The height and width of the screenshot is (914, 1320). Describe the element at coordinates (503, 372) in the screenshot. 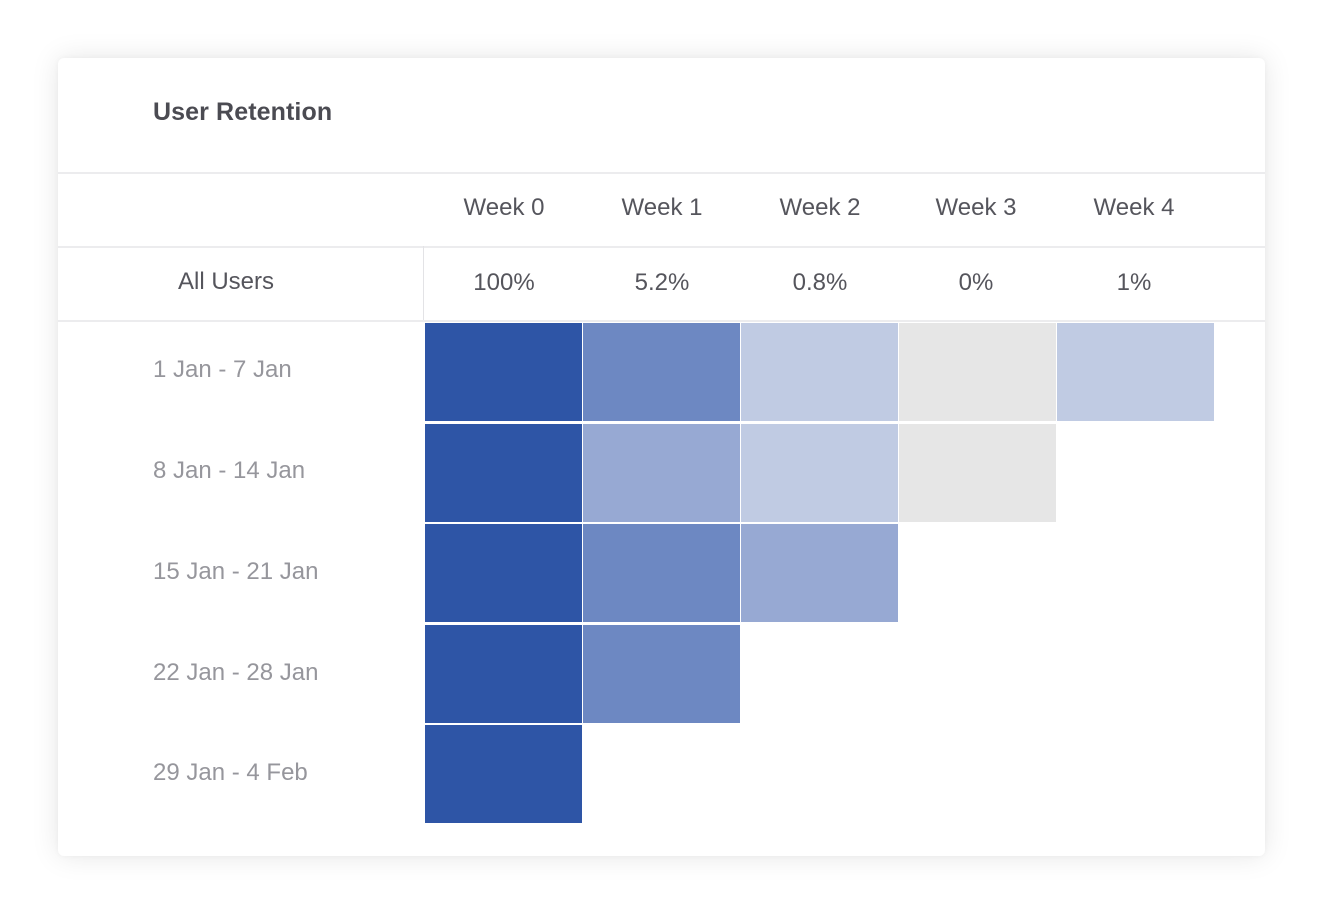

I see `heatmap-cell-r1-w0` at that location.